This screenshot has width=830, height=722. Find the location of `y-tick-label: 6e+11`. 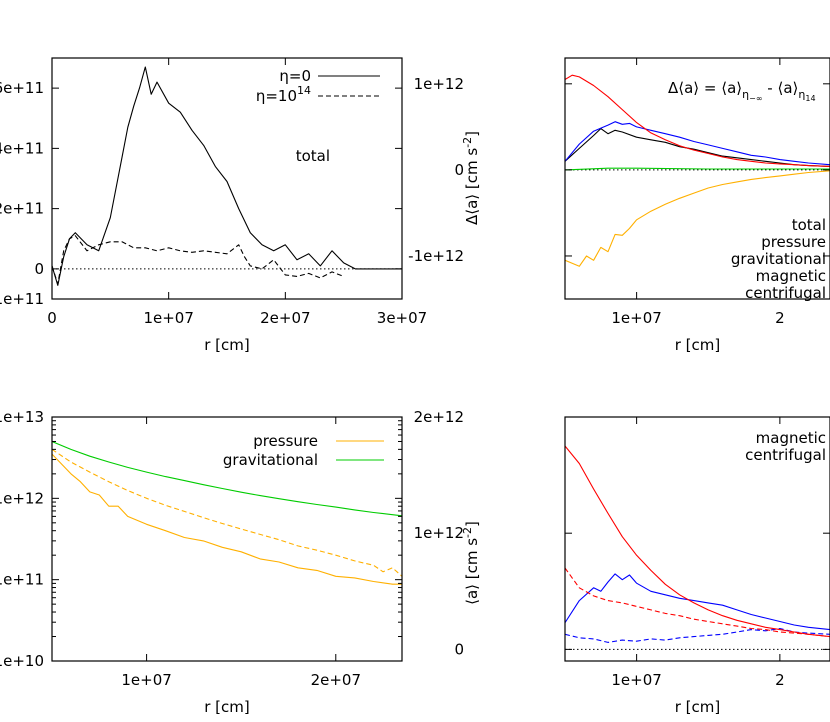

y-tick-label: 6e+11 is located at coordinates (22, 88).